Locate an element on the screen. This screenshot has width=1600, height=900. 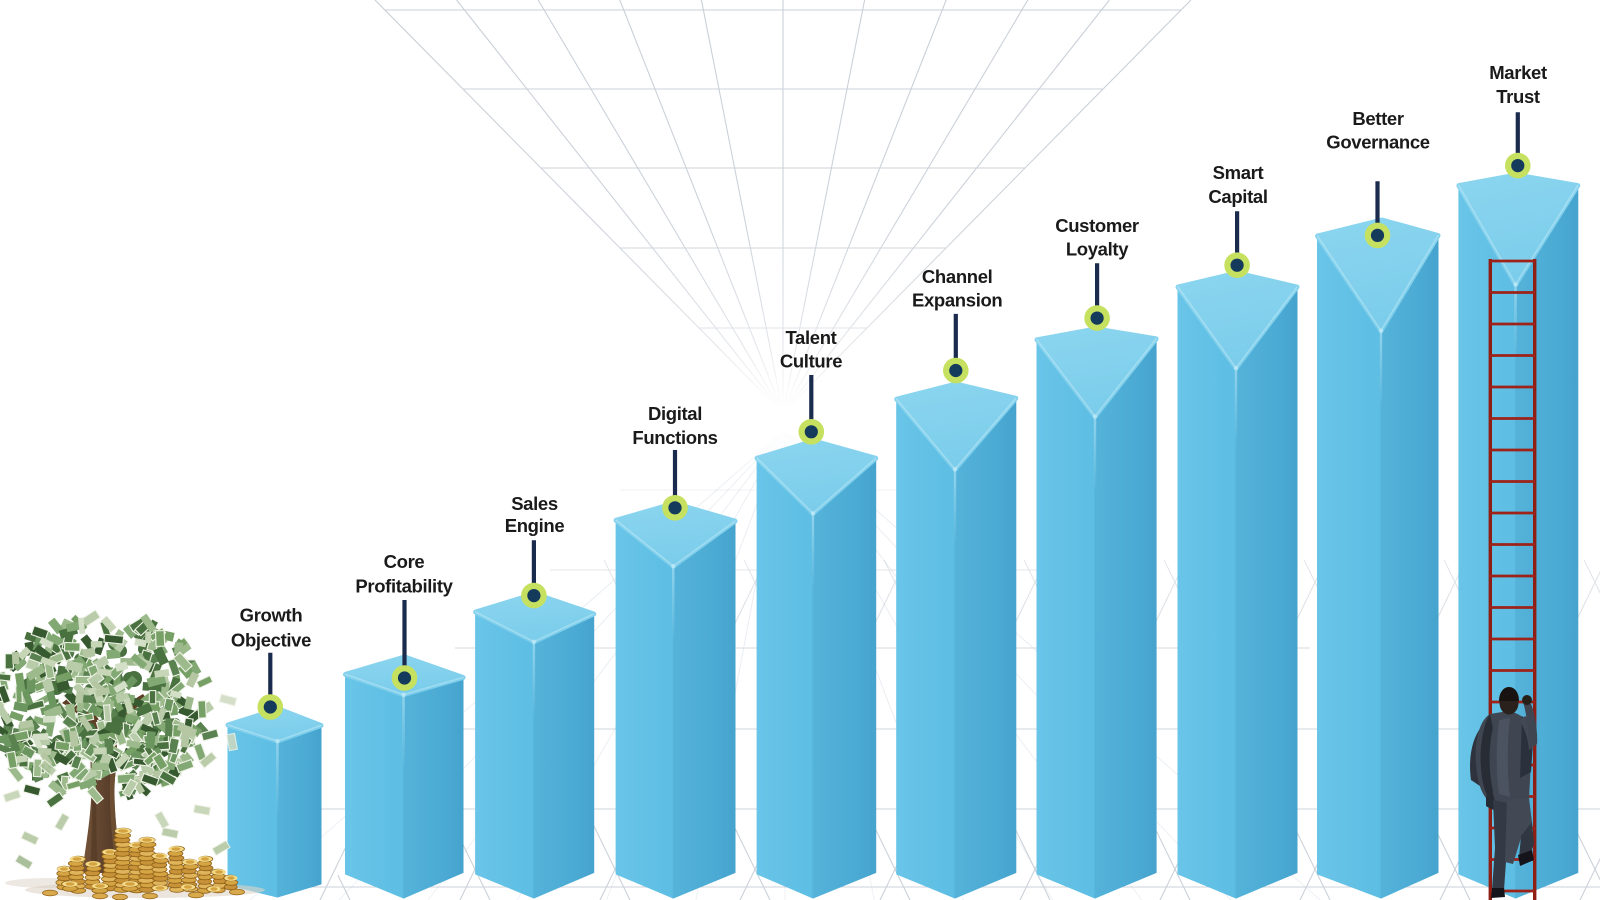
svg-text: Customer is located at coordinates (1097, 225).